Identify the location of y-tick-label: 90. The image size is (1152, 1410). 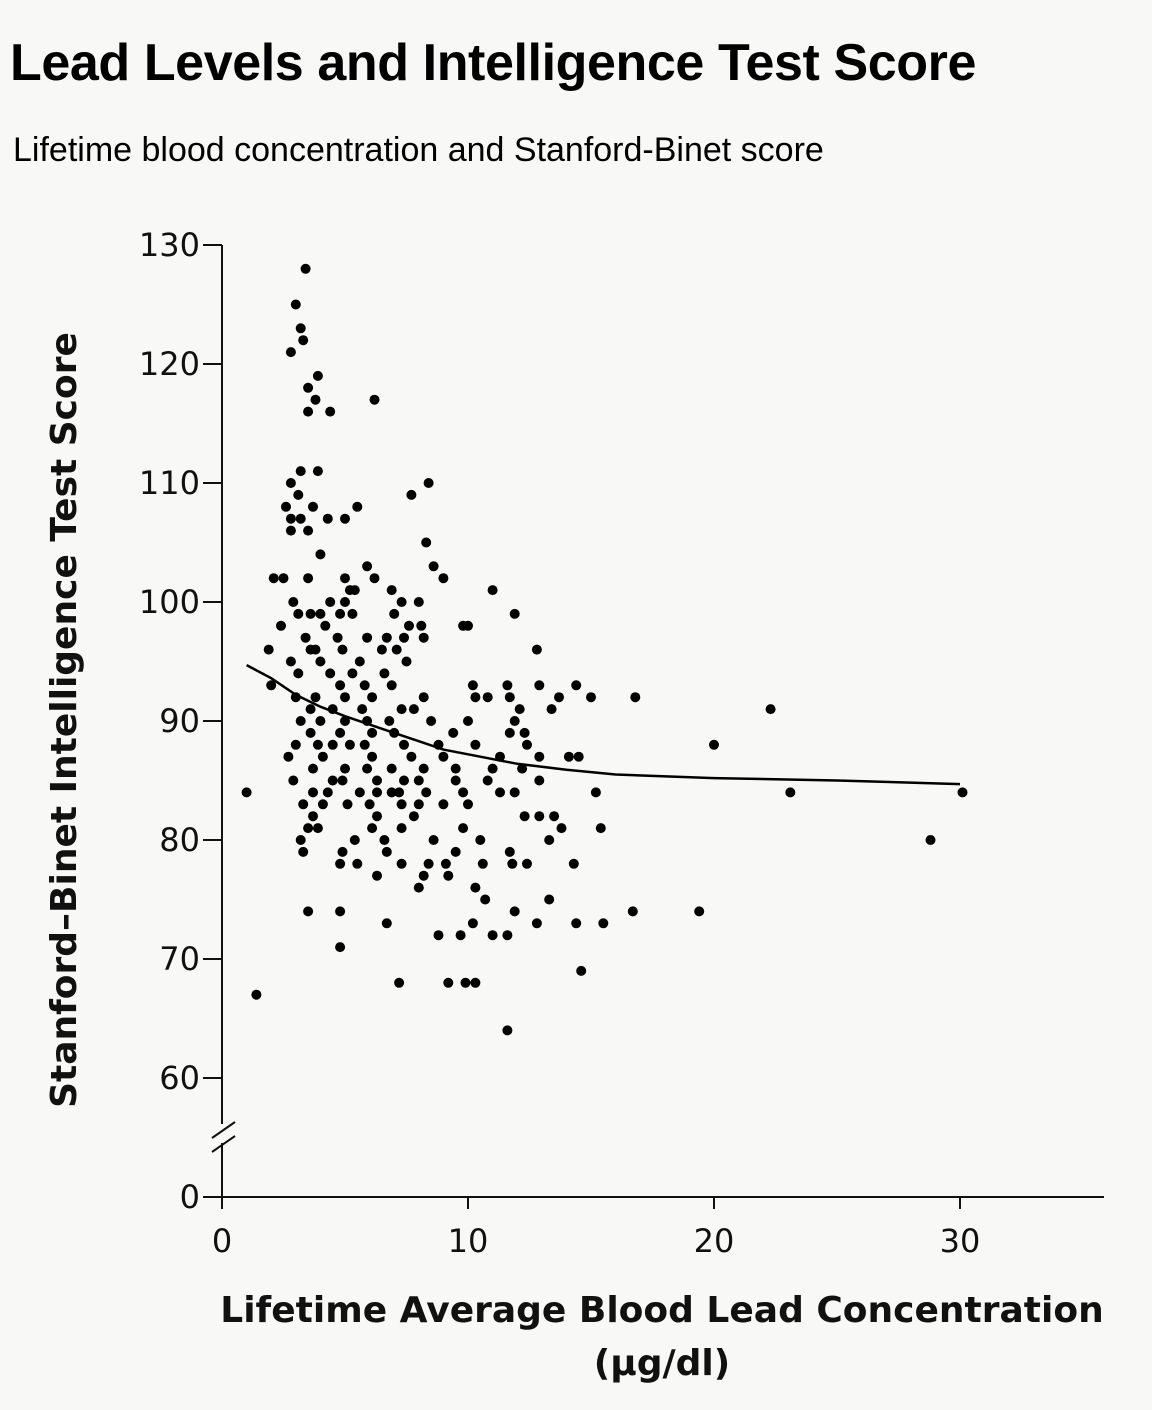
(179, 721).